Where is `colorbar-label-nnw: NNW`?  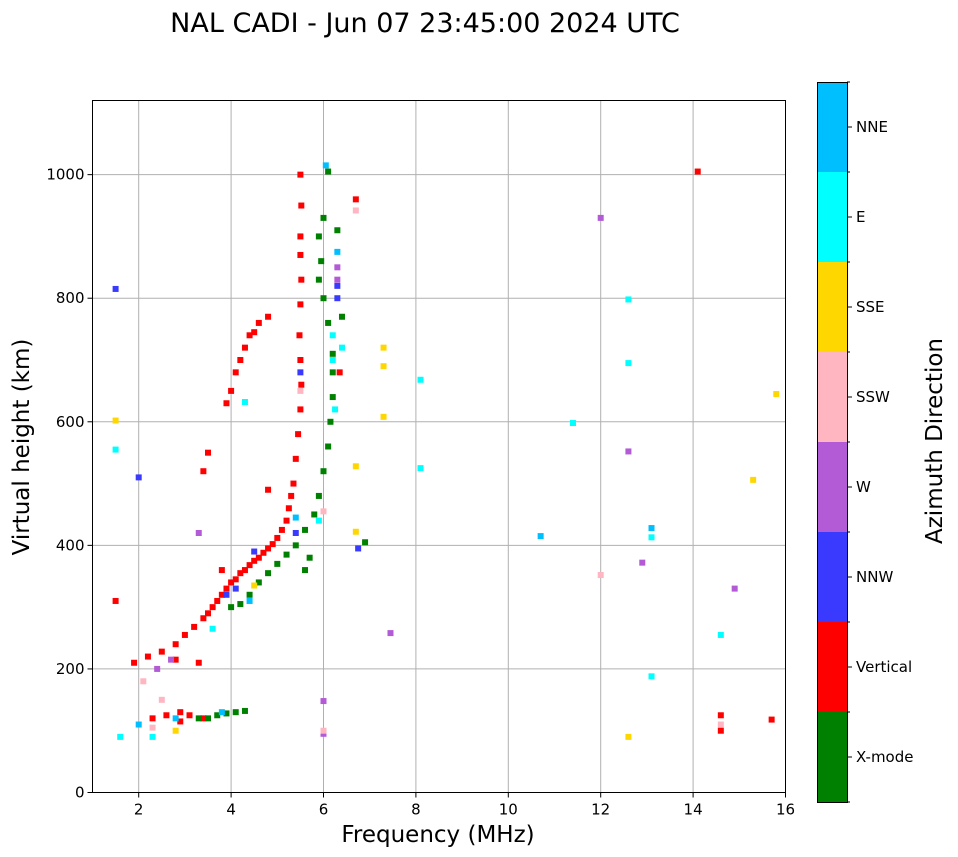 colorbar-label-nnw: NNW is located at coordinates (874, 577).